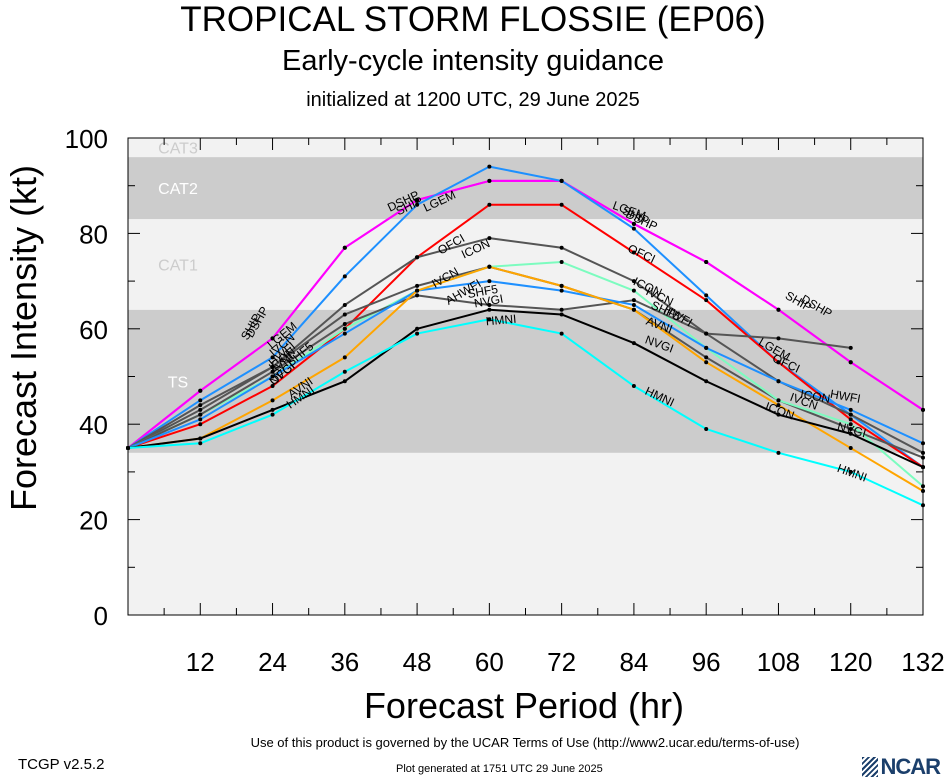  Describe the element at coordinates (93, 330) in the screenshot. I see `y-tick-label: 60` at that location.